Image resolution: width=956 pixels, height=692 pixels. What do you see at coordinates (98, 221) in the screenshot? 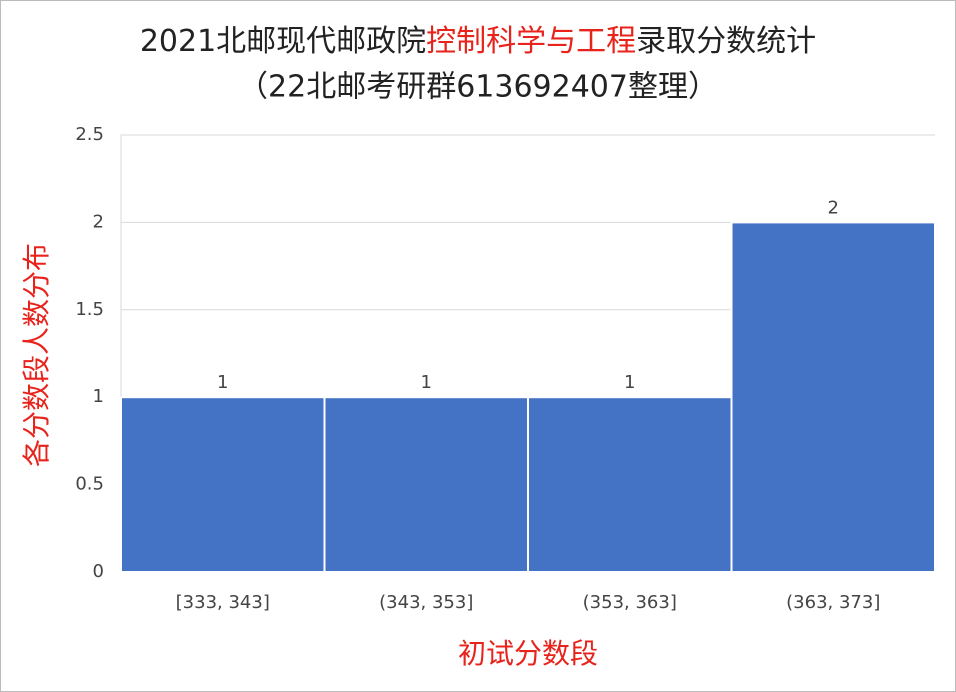
I see `y-tick-label: 2` at bounding box center [98, 221].